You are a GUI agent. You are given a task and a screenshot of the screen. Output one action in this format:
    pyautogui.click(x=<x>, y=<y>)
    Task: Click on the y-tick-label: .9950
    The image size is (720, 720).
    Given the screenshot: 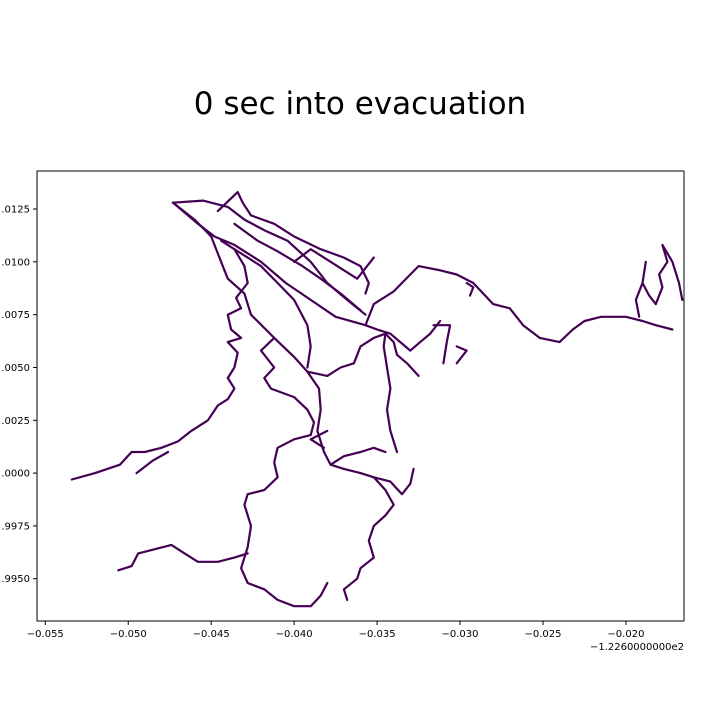 What is the action you would take?
    pyautogui.click(x=15, y=579)
    